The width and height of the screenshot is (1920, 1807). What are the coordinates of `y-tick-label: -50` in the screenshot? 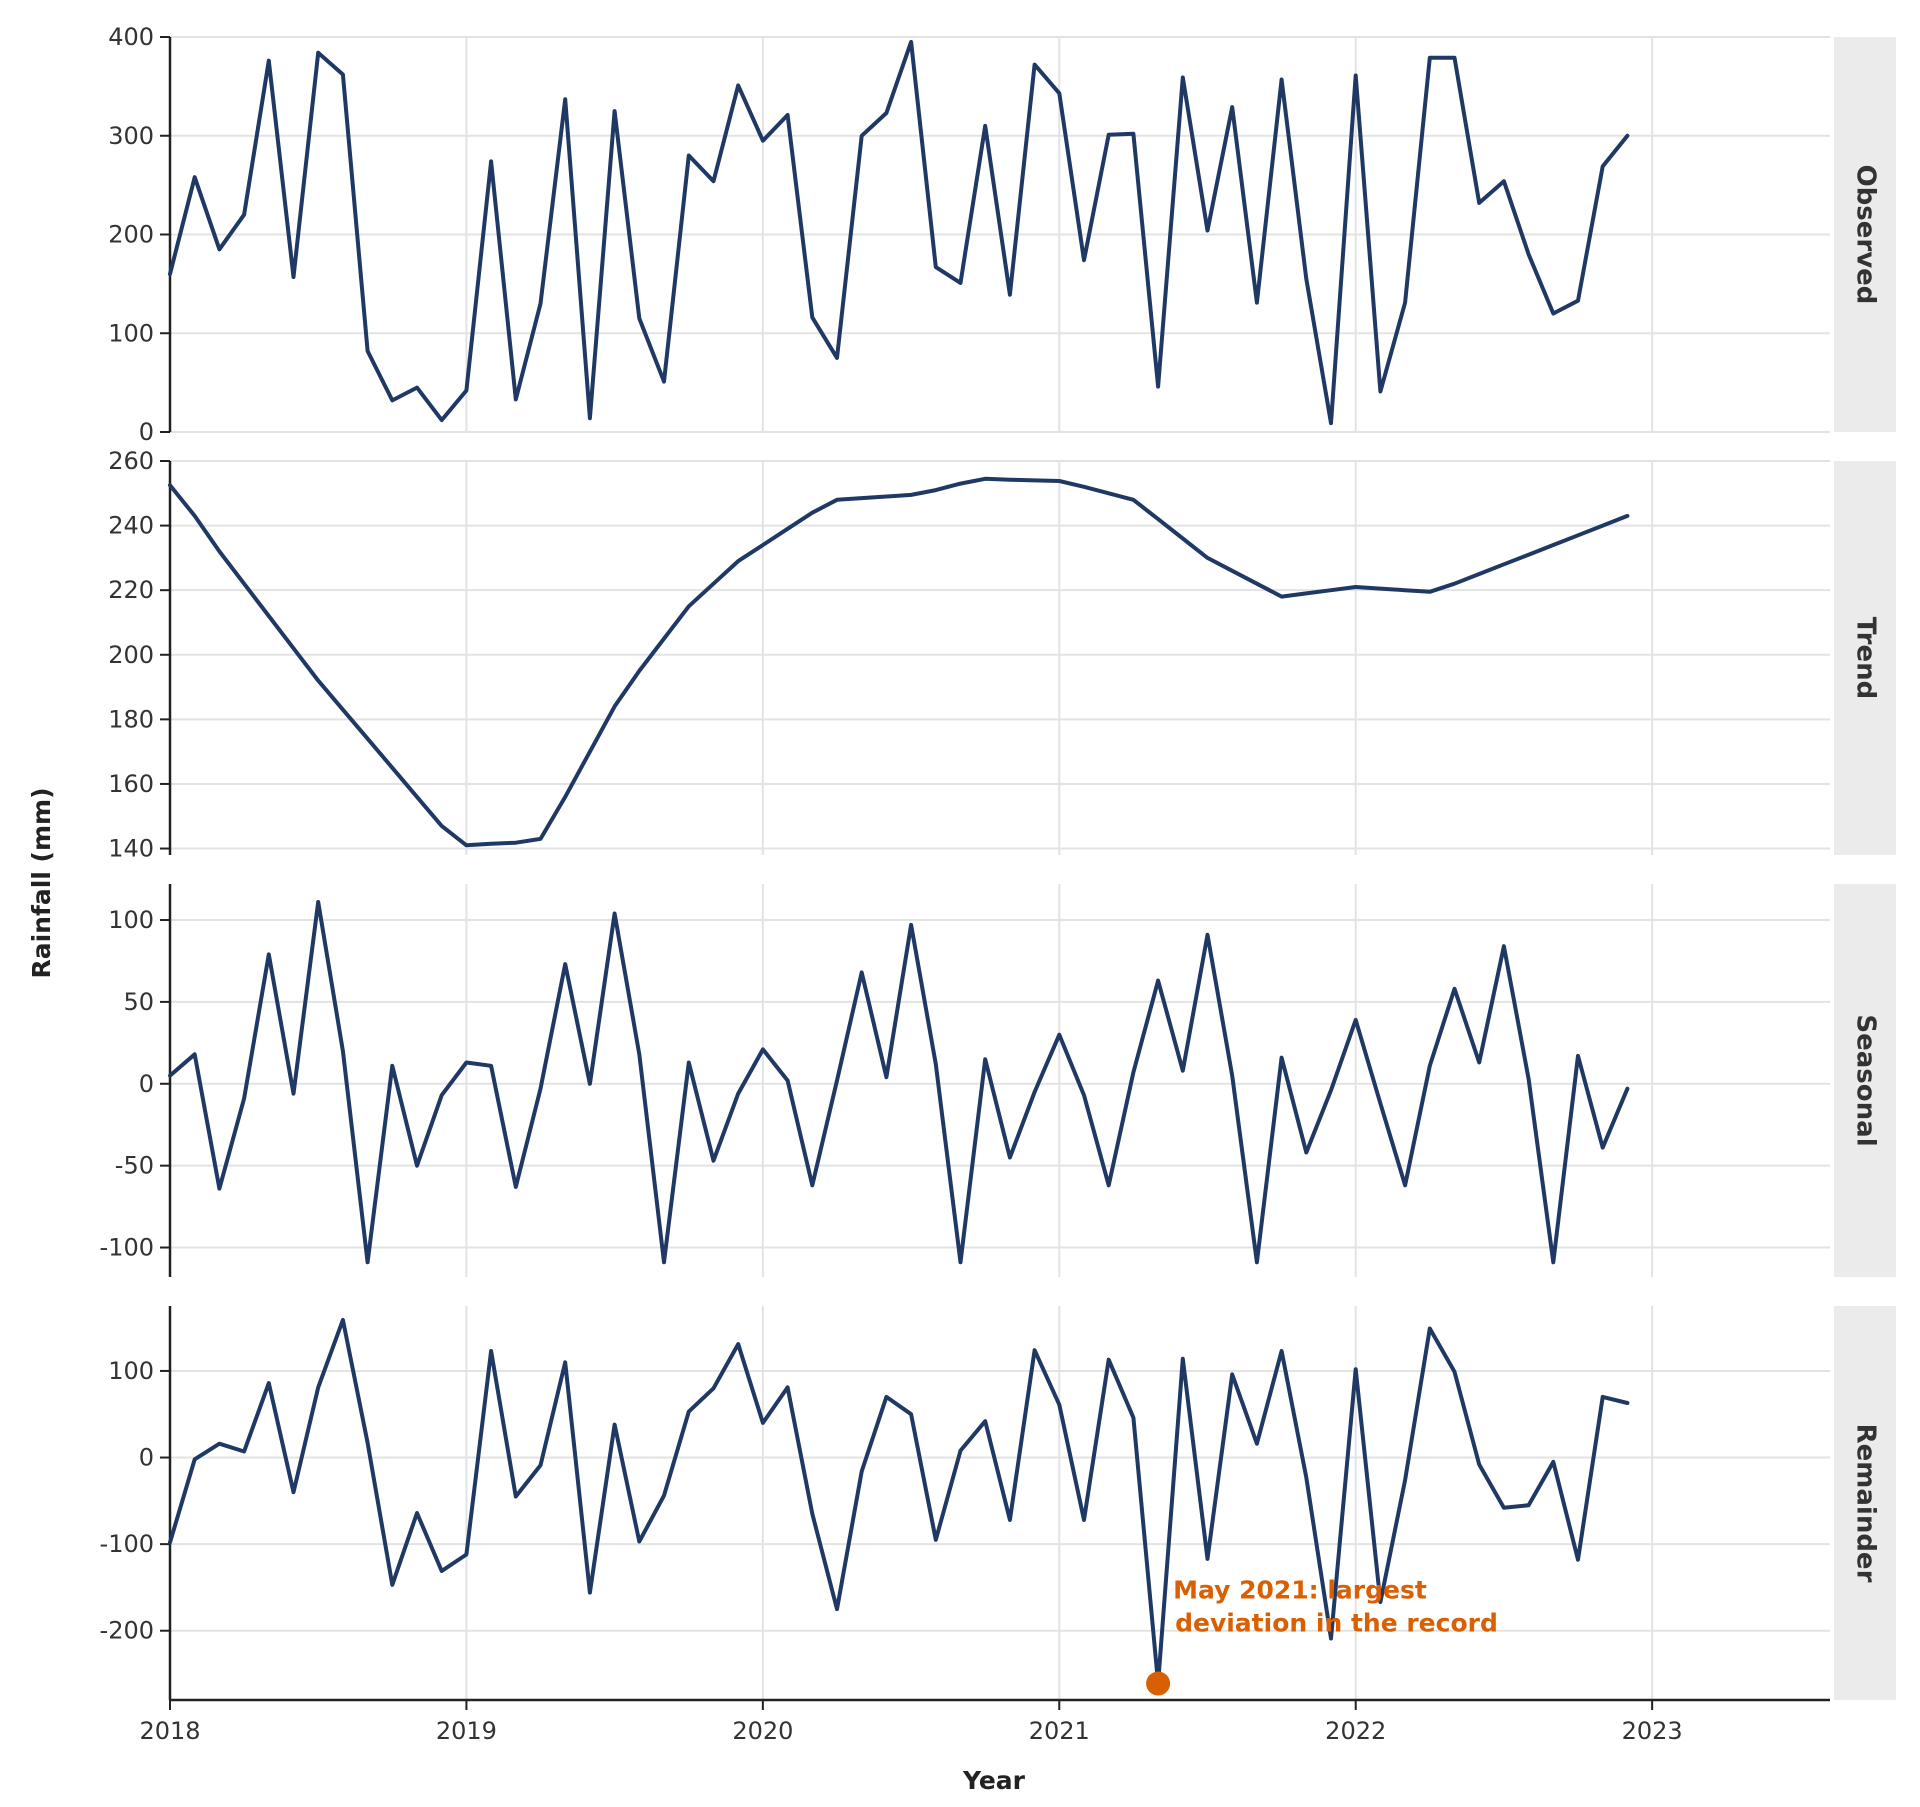 It's located at (134, 1166).